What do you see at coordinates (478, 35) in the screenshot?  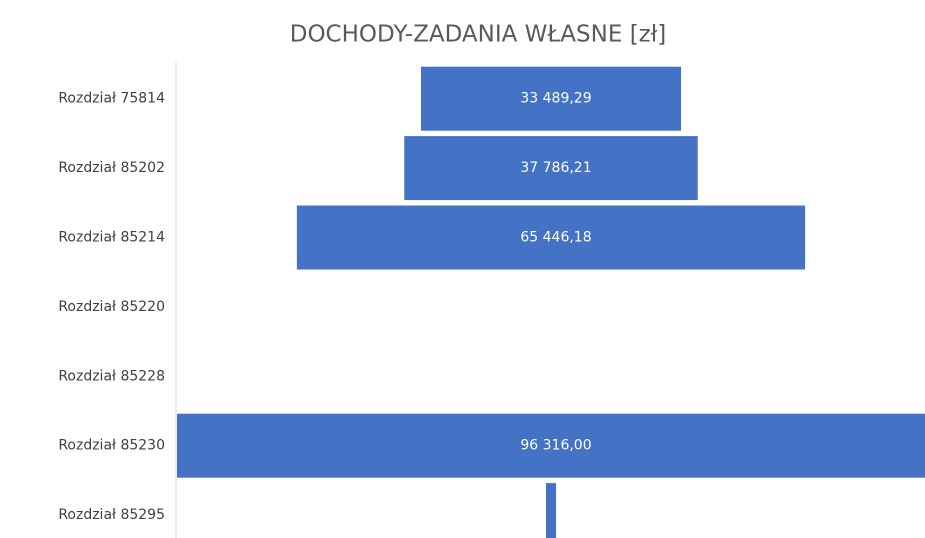 I see `chart-title: DOCHODY-ZADANIA WŁASNE [zł]` at bounding box center [478, 35].